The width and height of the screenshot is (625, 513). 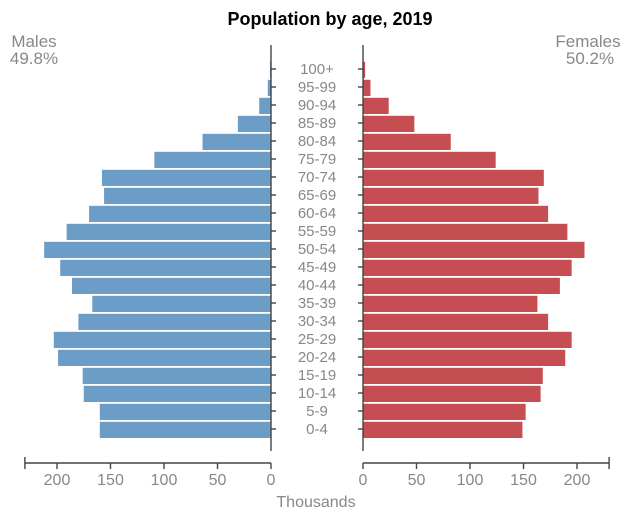 What do you see at coordinates (317, 141) in the screenshot?
I see `age-label-80-84: 80-84` at bounding box center [317, 141].